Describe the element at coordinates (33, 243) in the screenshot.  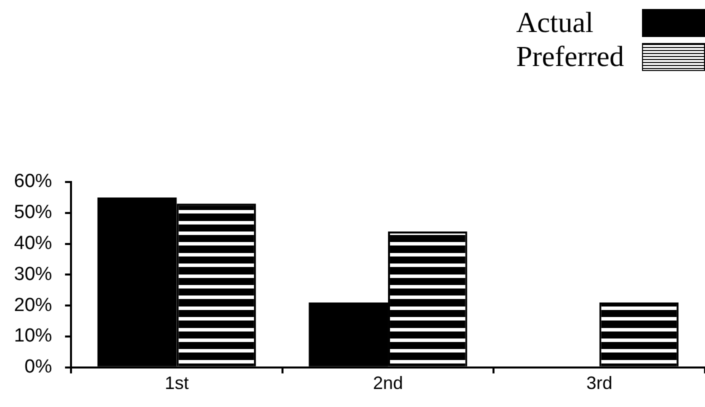
I see `y-tick-label: 40%` at that location.